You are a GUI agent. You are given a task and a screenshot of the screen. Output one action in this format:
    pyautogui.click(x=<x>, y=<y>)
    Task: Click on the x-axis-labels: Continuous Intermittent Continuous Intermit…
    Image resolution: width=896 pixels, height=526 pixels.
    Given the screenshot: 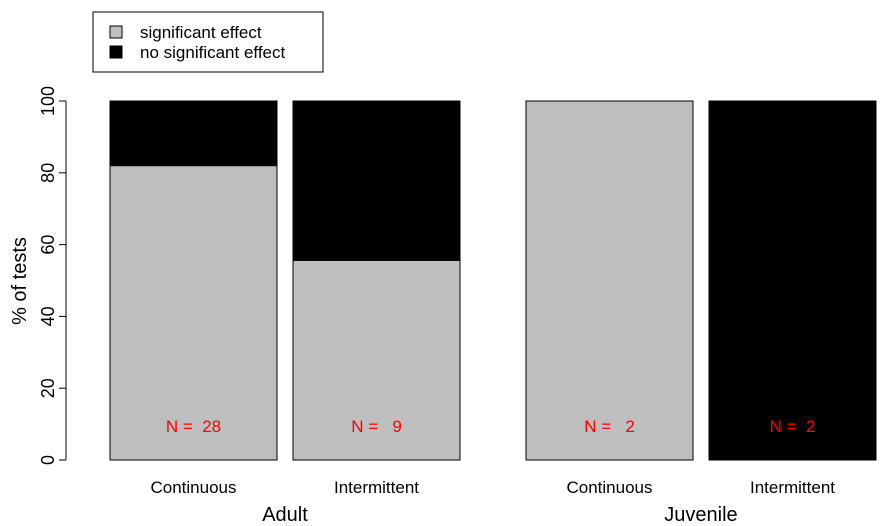 What is the action you would take?
    pyautogui.click(x=492, y=502)
    